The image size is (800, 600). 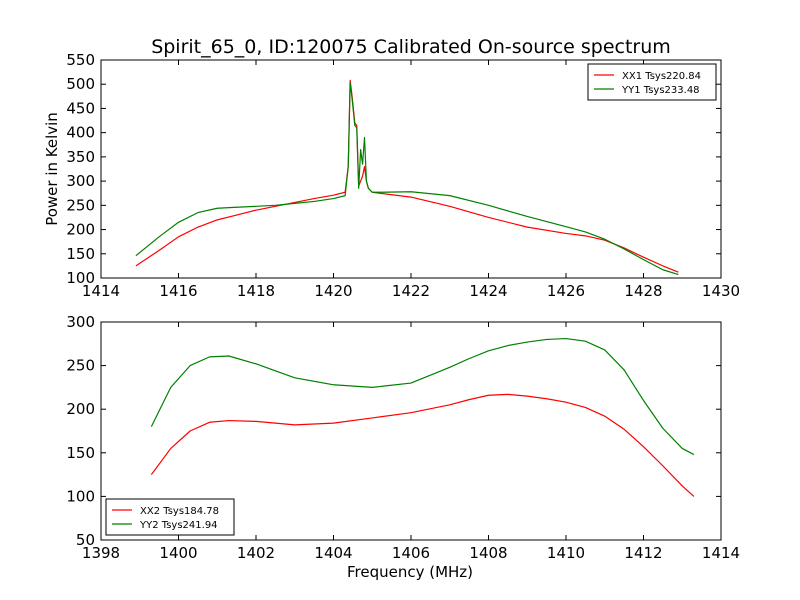 I want to click on top-y-axis-label: Power in Kelvin, so click(x=52, y=169).